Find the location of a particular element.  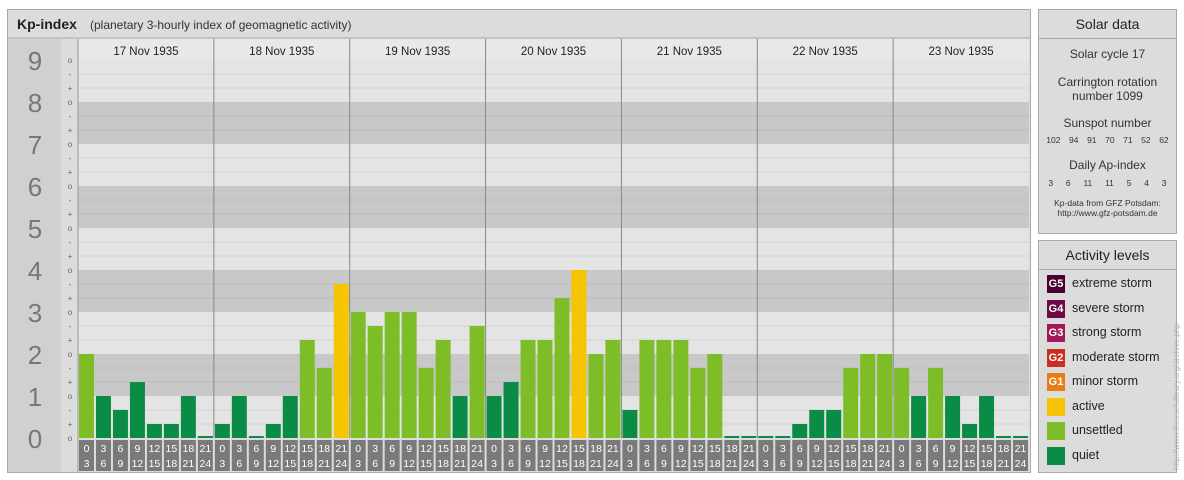

interval-end: 3 is located at coordinates (494, 464).